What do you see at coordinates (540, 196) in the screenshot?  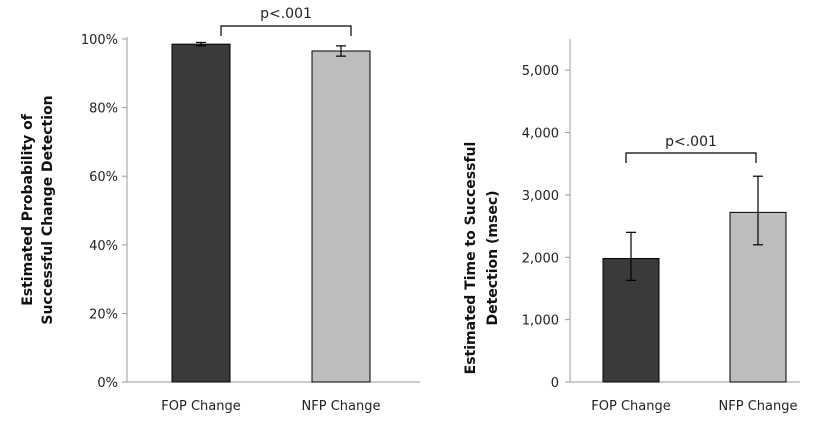 I see `y-tick-label: 3,000` at bounding box center [540, 196].